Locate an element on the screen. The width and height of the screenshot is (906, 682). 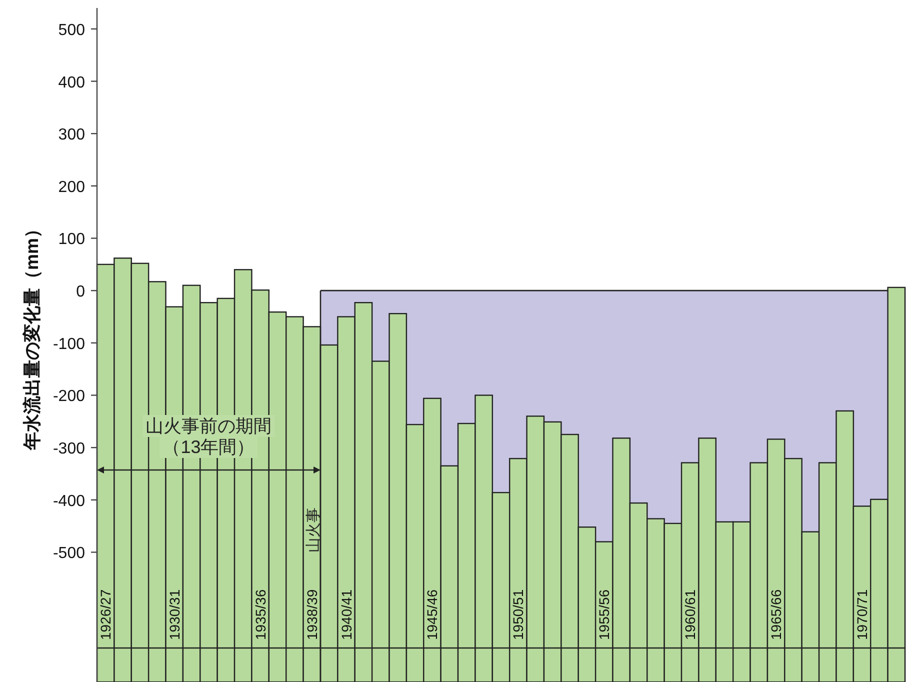
y-tick-label: 100 is located at coordinates (72, 239).